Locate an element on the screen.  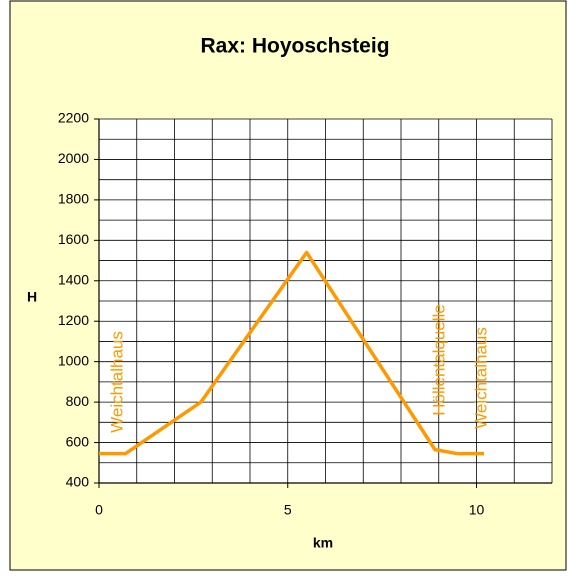
x-tick-label: 5 is located at coordinates (288, 510).